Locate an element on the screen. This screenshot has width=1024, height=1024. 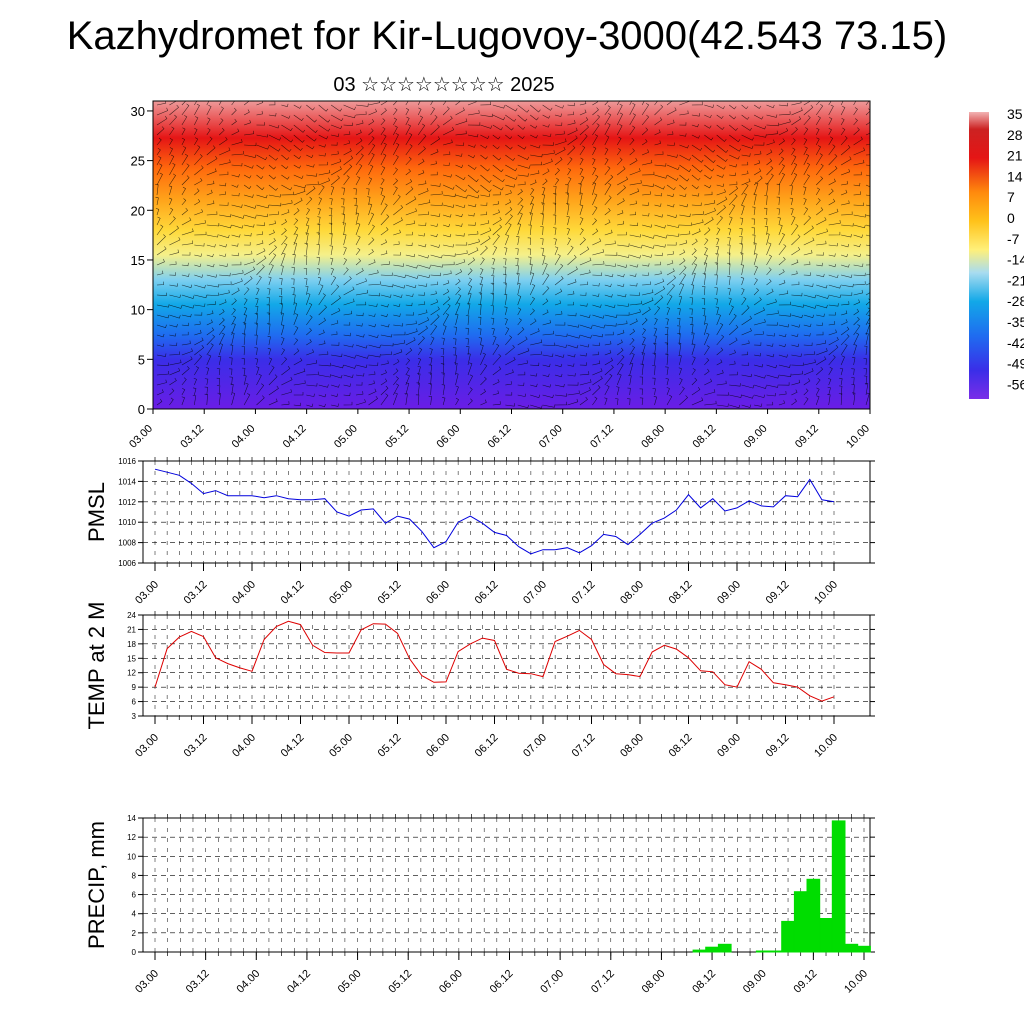
y-tick-label: 1016 is located at coordinates (127, 461).